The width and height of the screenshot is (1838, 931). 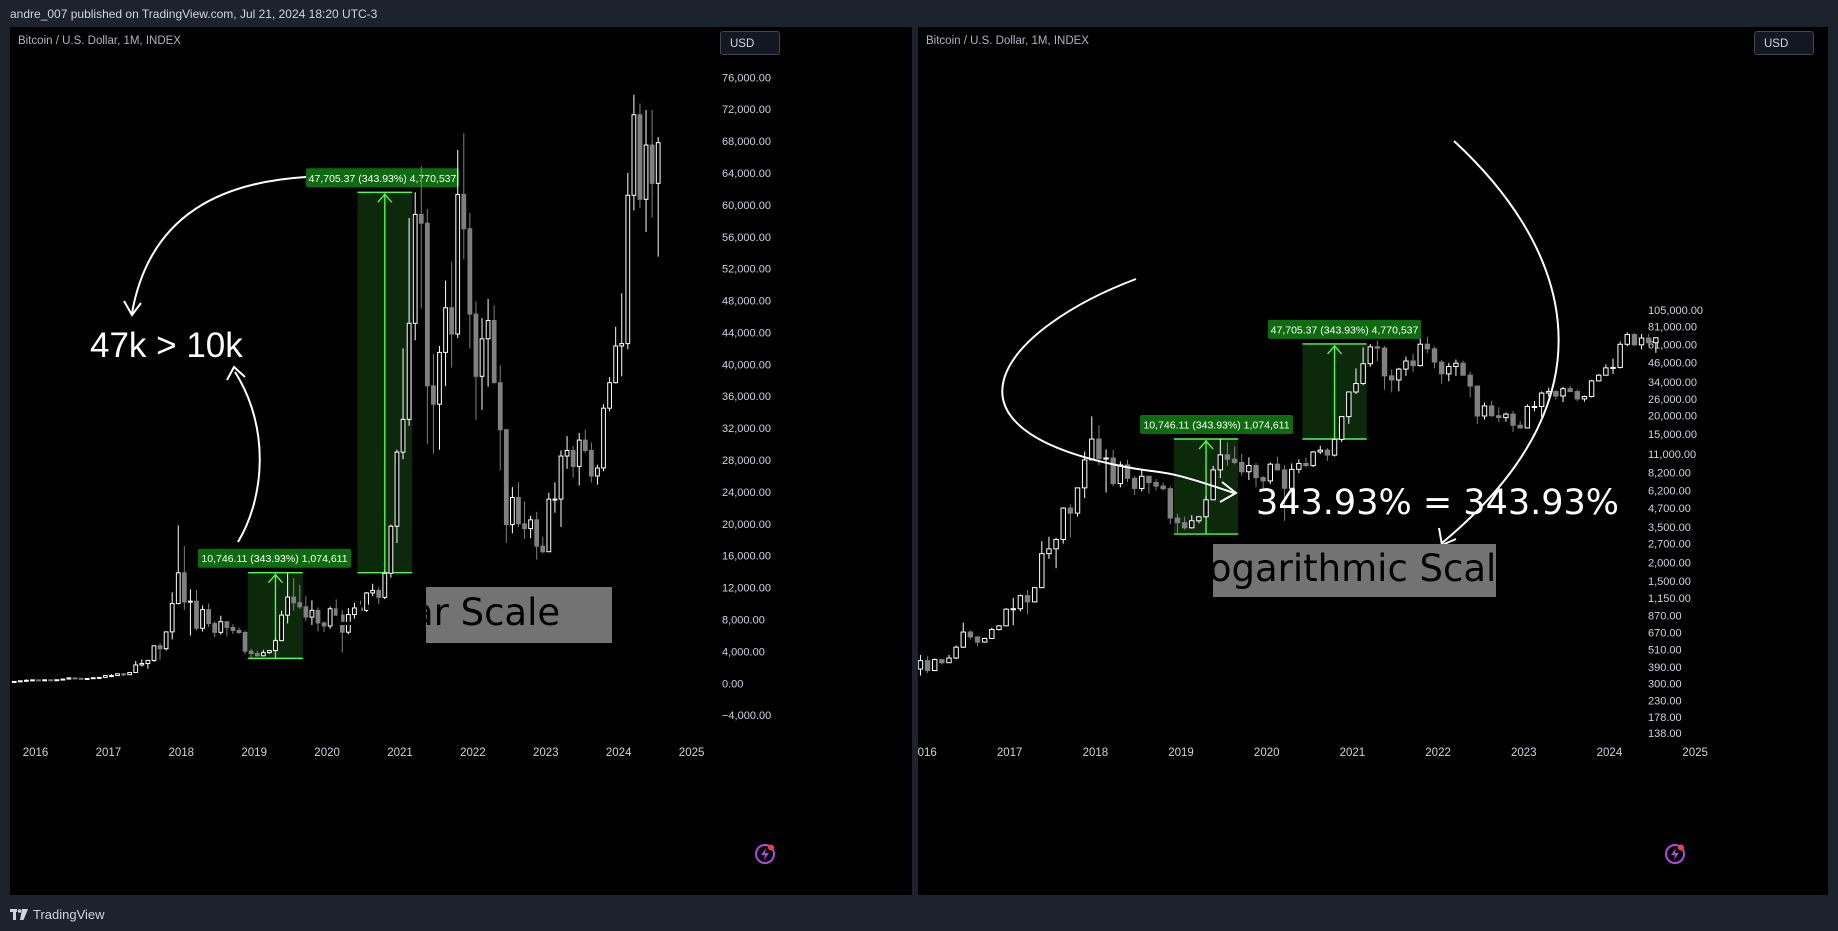 I want to click on scale-label-bg, so click(x=1354, y=570).